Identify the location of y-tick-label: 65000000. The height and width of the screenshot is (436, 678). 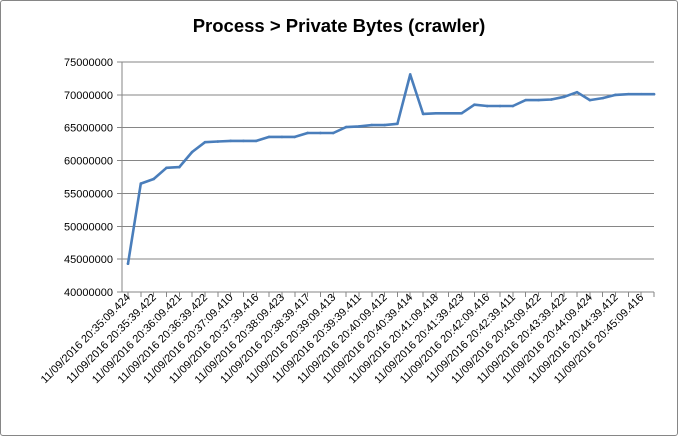
(88, 129).